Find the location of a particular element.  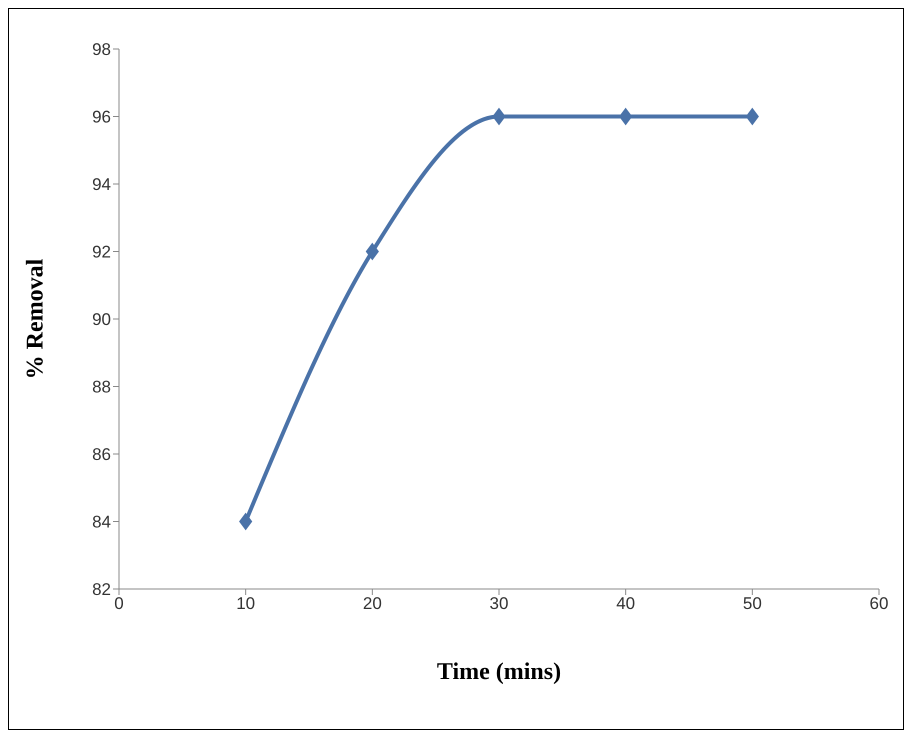

x-axis-title: Time (mins) is located at coordinates (499, 672).